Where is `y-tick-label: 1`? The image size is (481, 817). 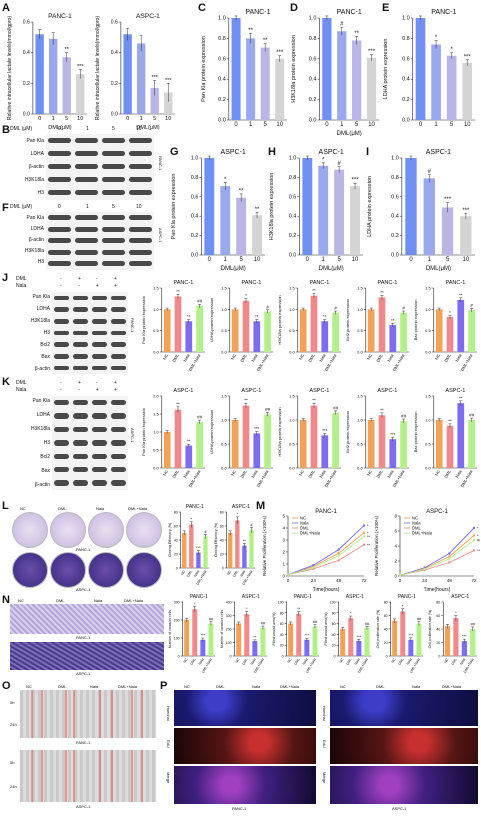 y-tick-label: 1 is located at coordinates (283, 564).